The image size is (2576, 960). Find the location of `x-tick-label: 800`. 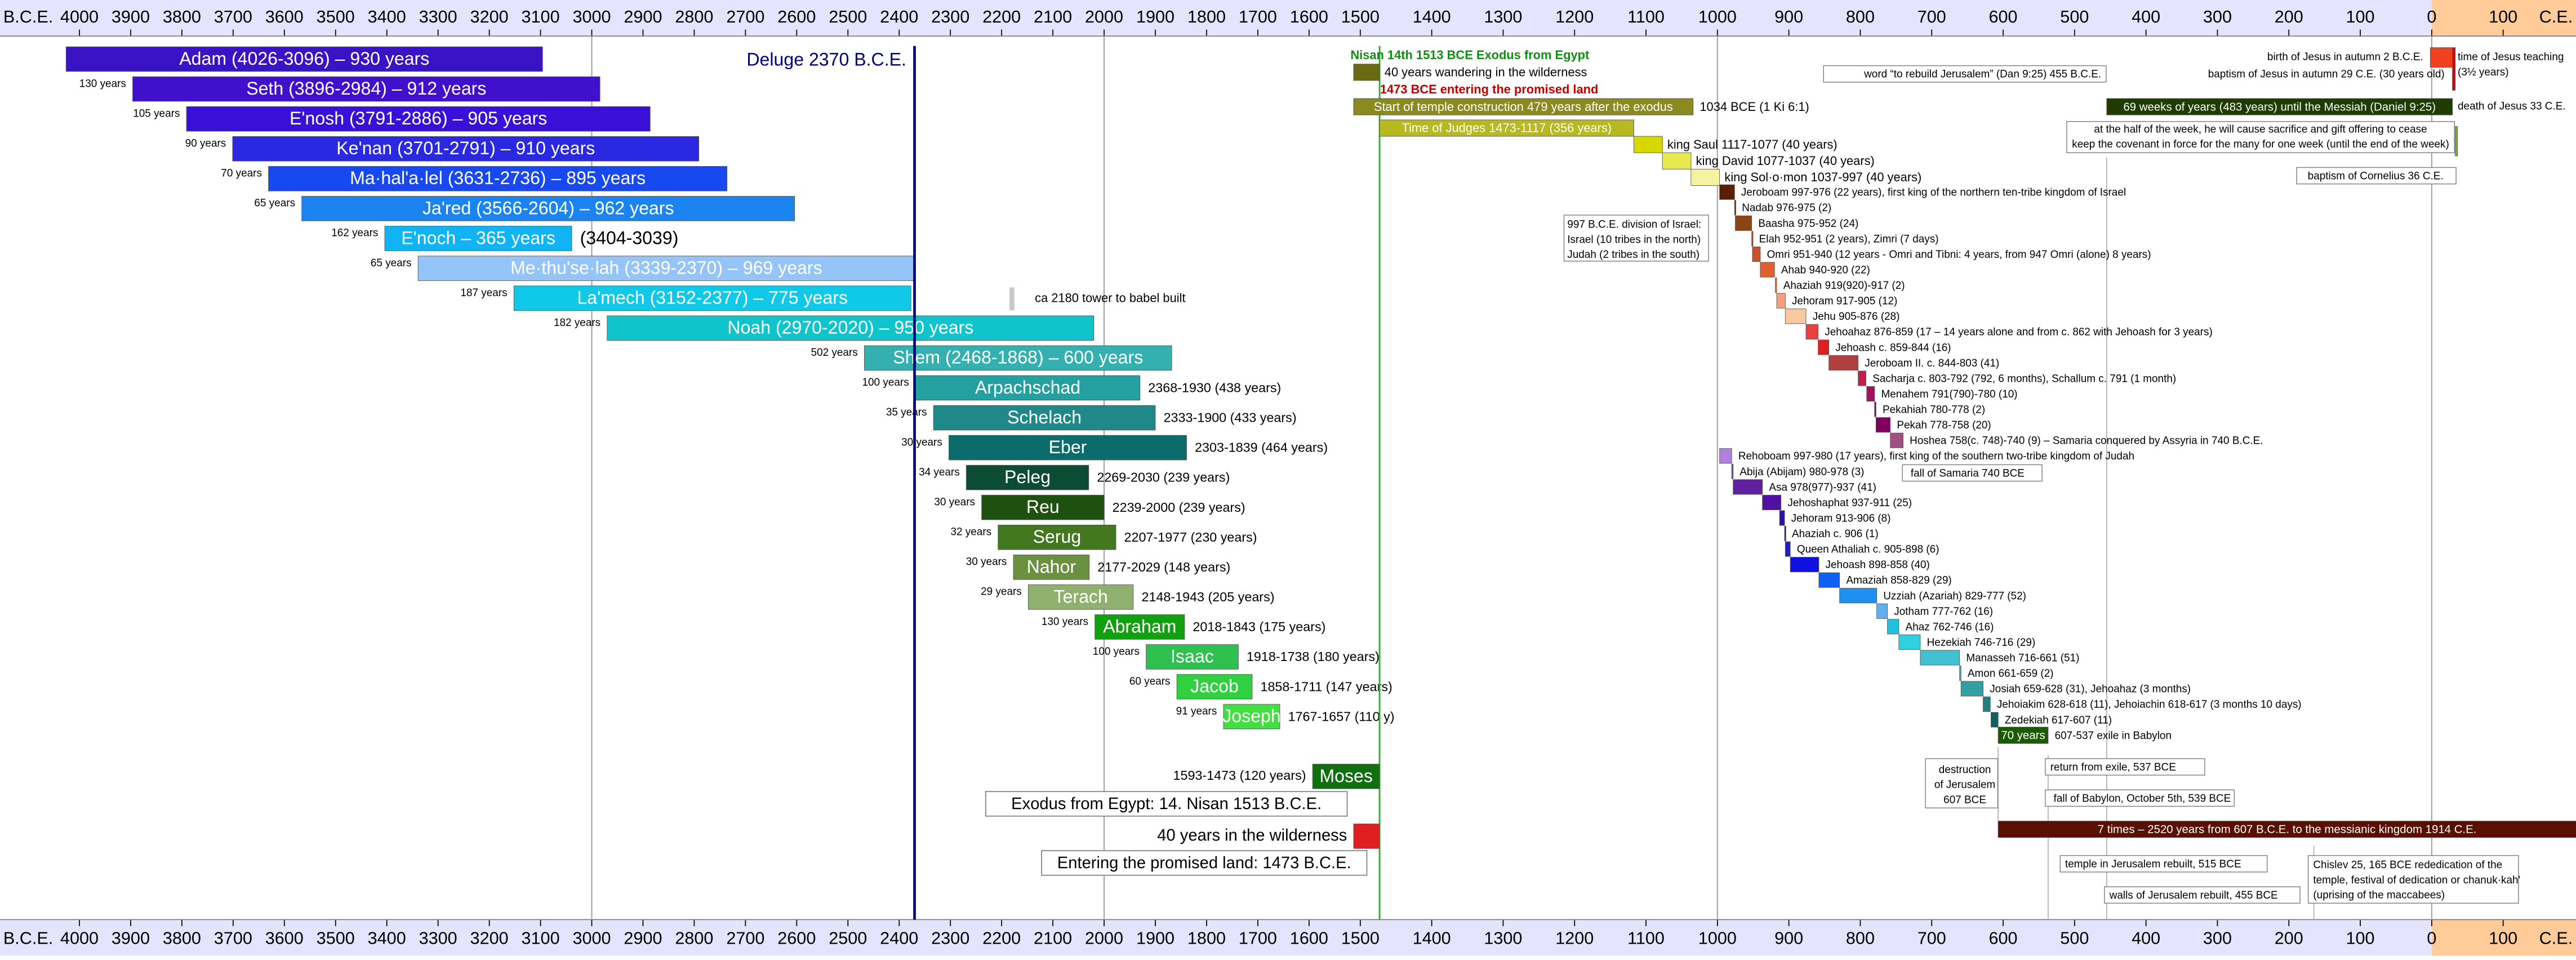

x-tick-label: 800 is located at coordinates (1860, 16).